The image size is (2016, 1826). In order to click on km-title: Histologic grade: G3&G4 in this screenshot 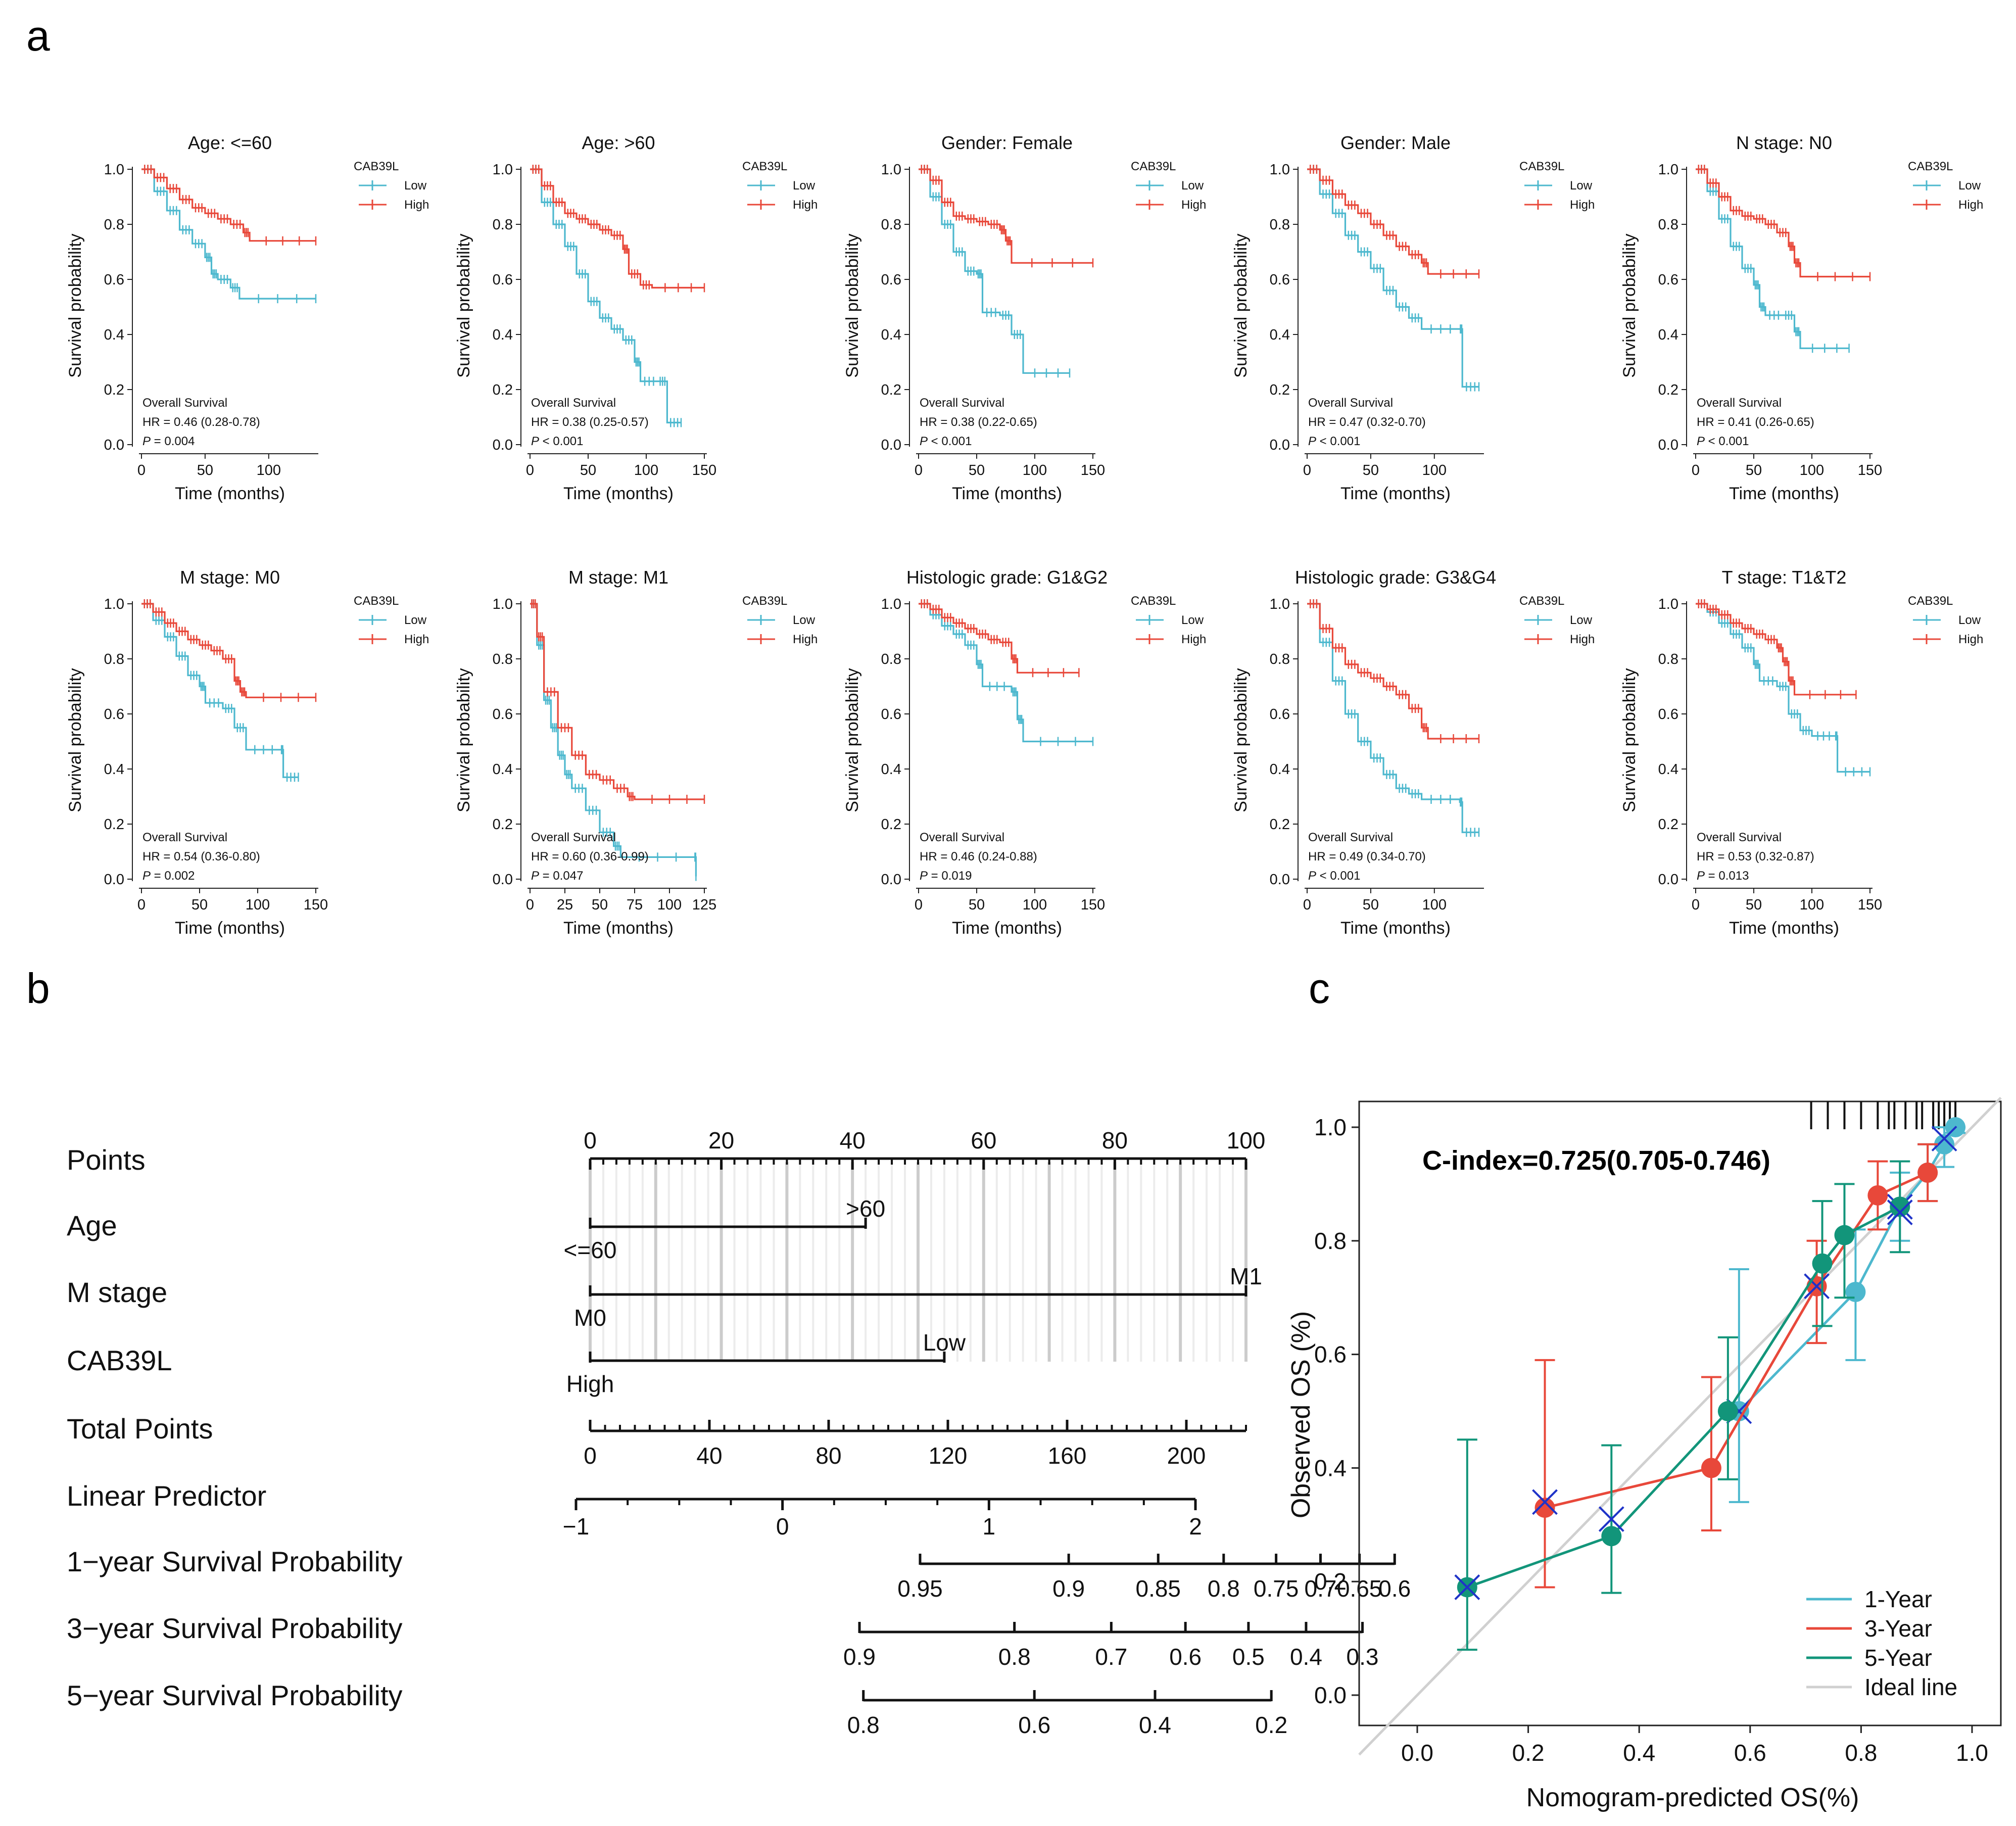, I will do `click(1396, 577)`.